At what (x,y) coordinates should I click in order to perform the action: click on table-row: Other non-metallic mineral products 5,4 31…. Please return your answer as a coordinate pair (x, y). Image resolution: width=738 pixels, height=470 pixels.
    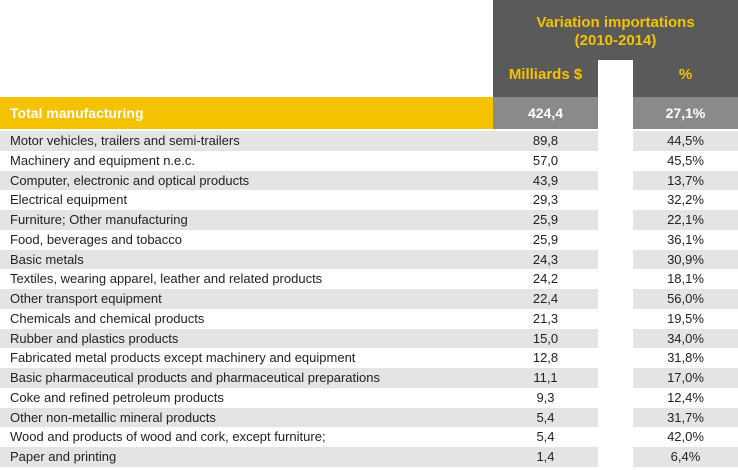
    Looking at the image, I should click on (369, 417).